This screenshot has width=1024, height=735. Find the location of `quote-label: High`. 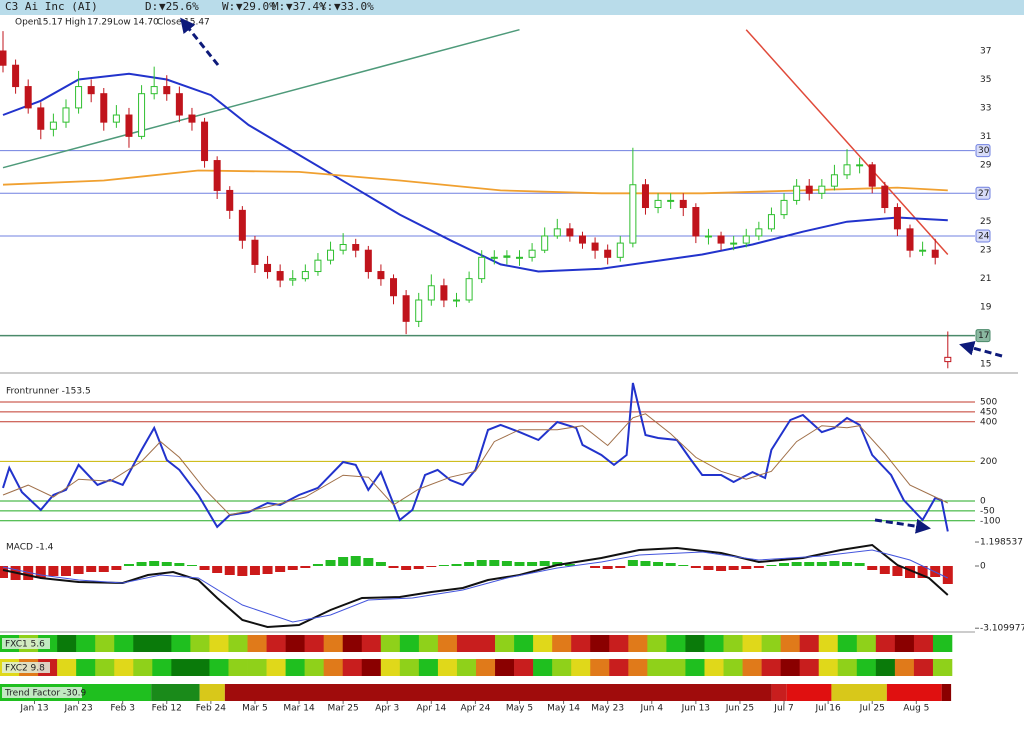

quote-label: High is located at coordinates (75, 23).